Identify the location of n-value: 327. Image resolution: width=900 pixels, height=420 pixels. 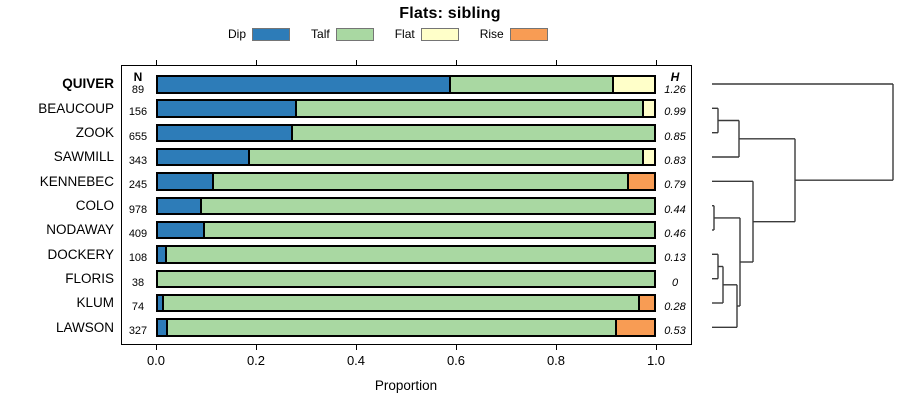
(138, 331).